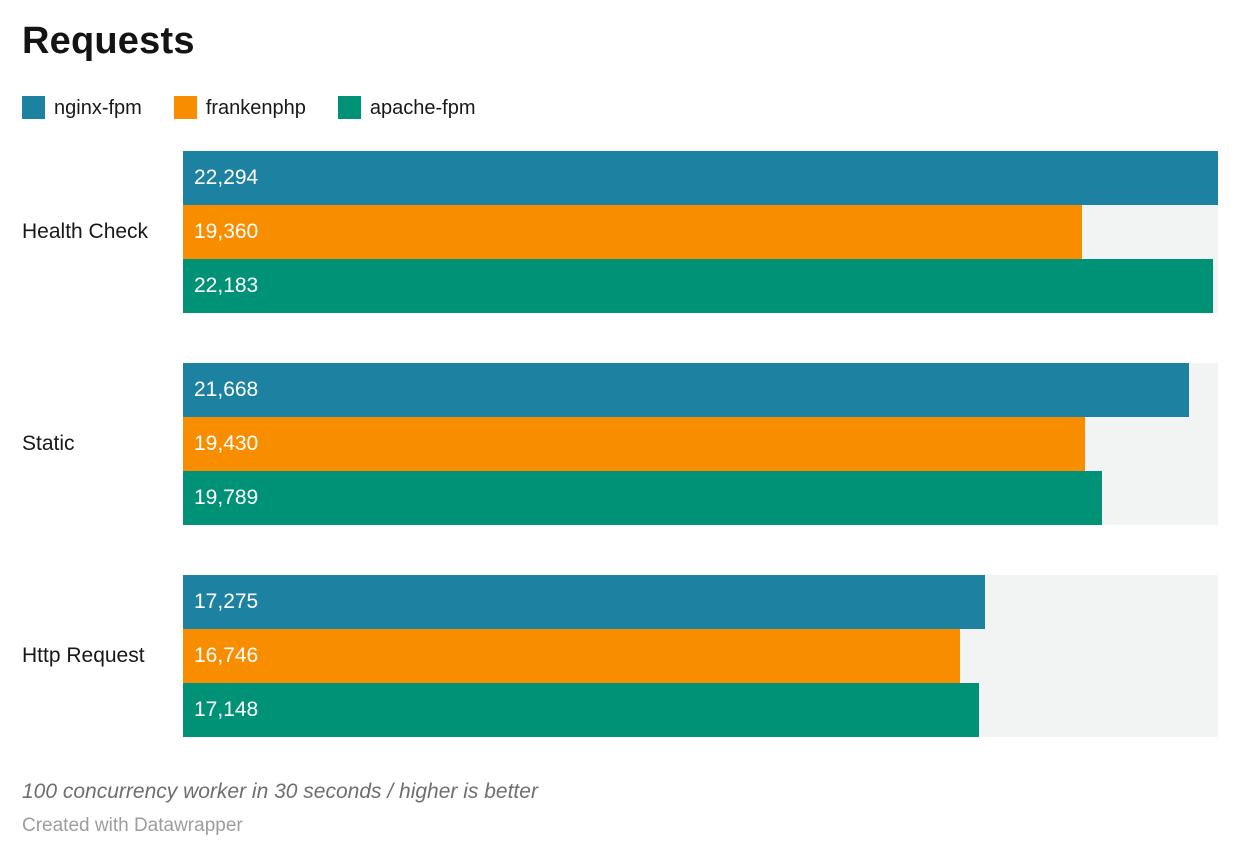  What do you see at coordinates (700, 177) in the screenshot?
I see `bar-nginx-fpm: 22,294` at bounding box center [700, 177].